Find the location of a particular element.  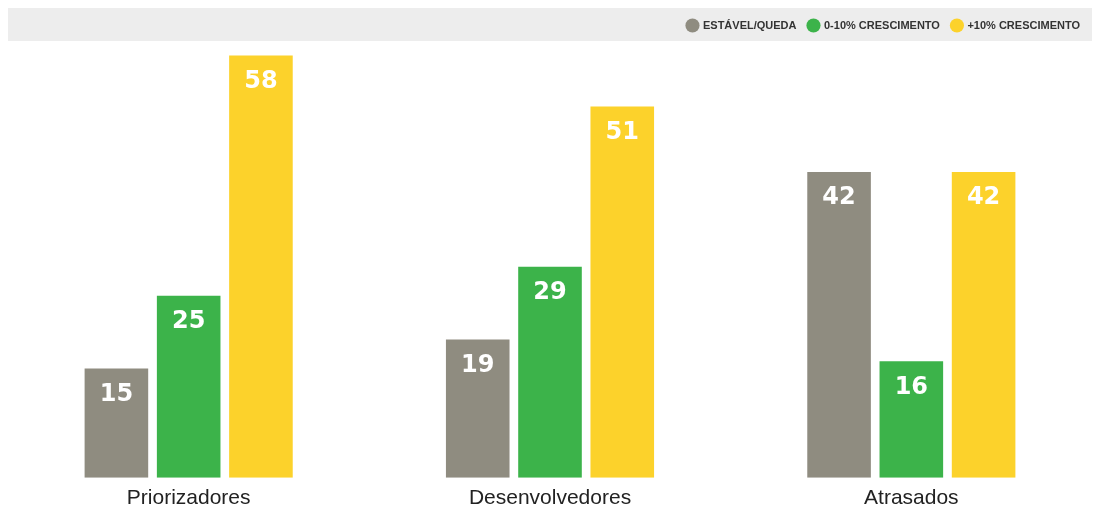

data-label: 51 is located at coordinates (622, 130).